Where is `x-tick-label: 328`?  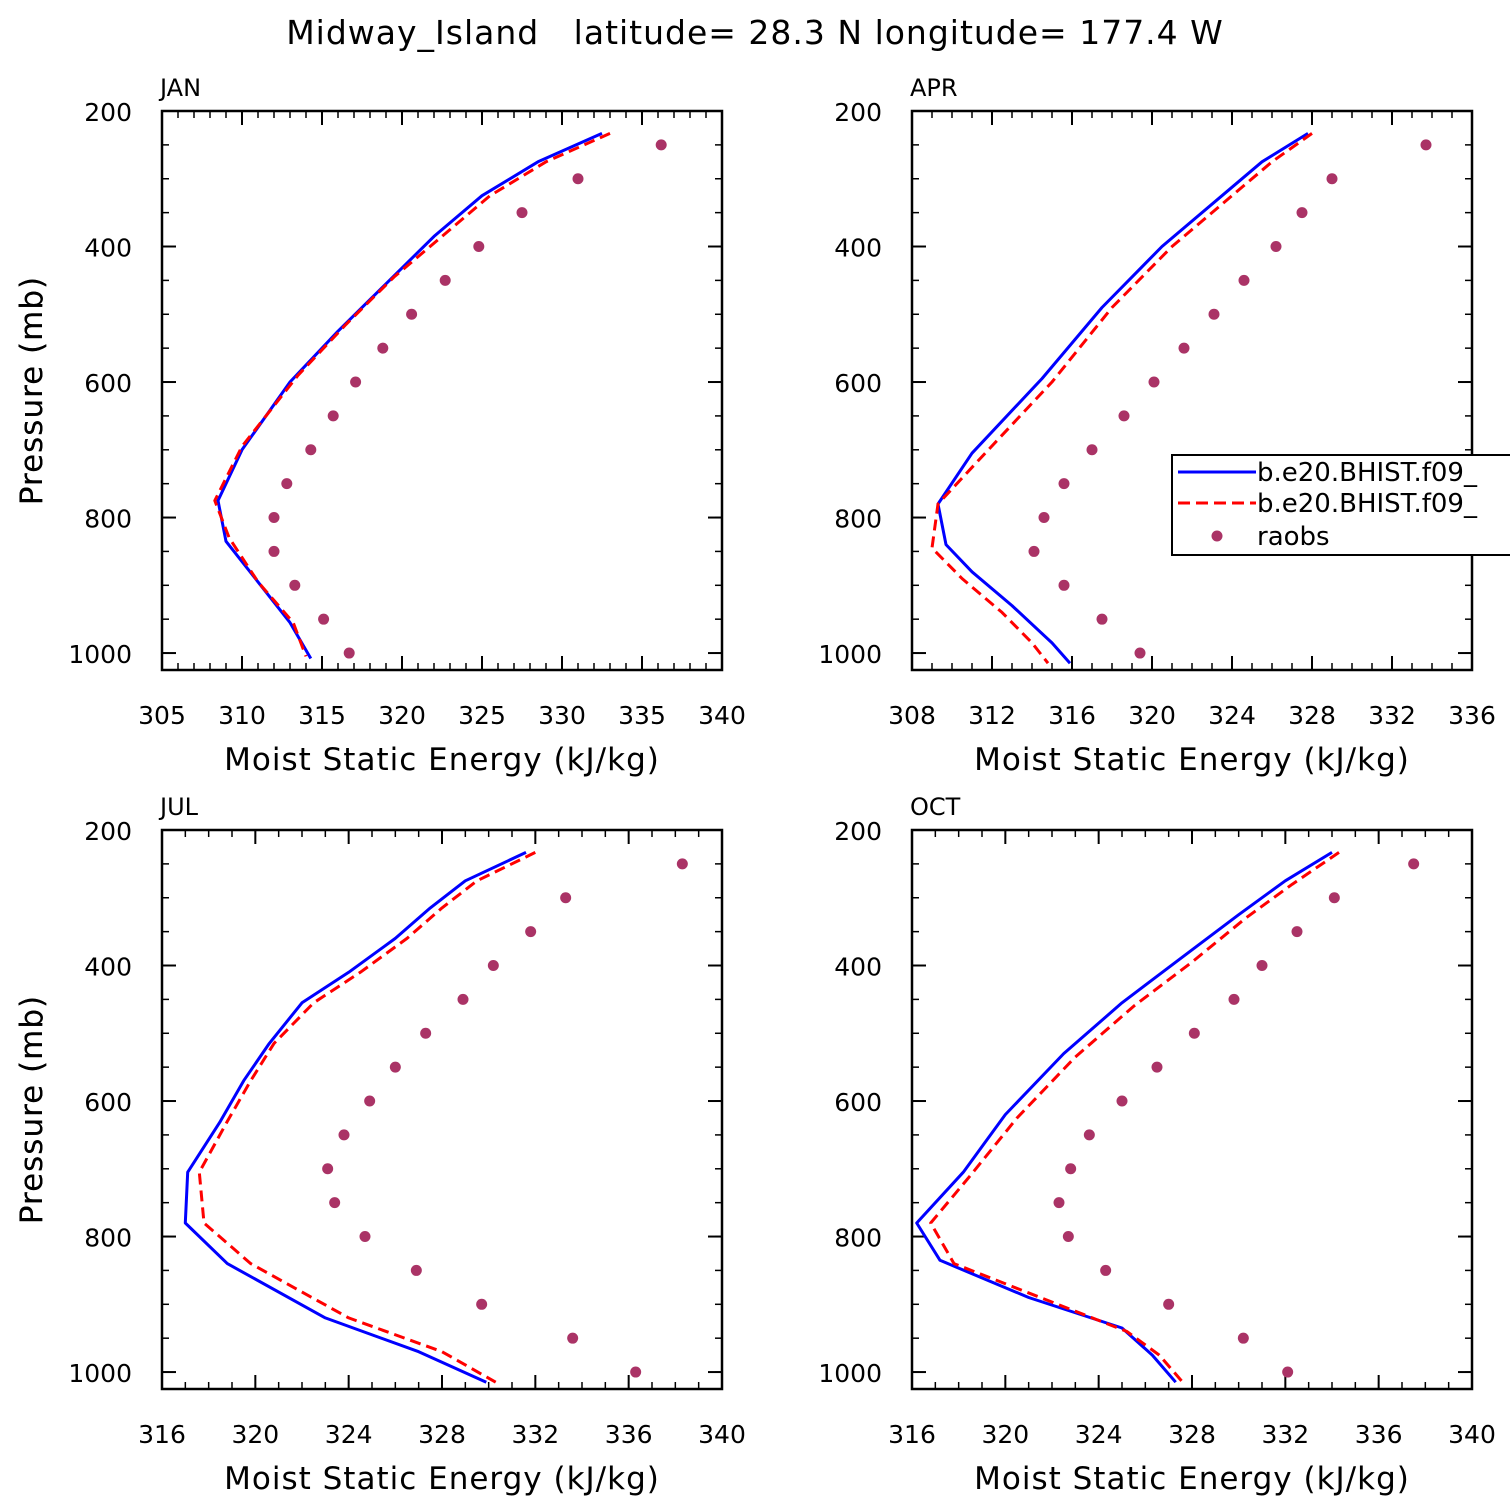 x-tick-label: 328 is located at coordinates (1312, 715).